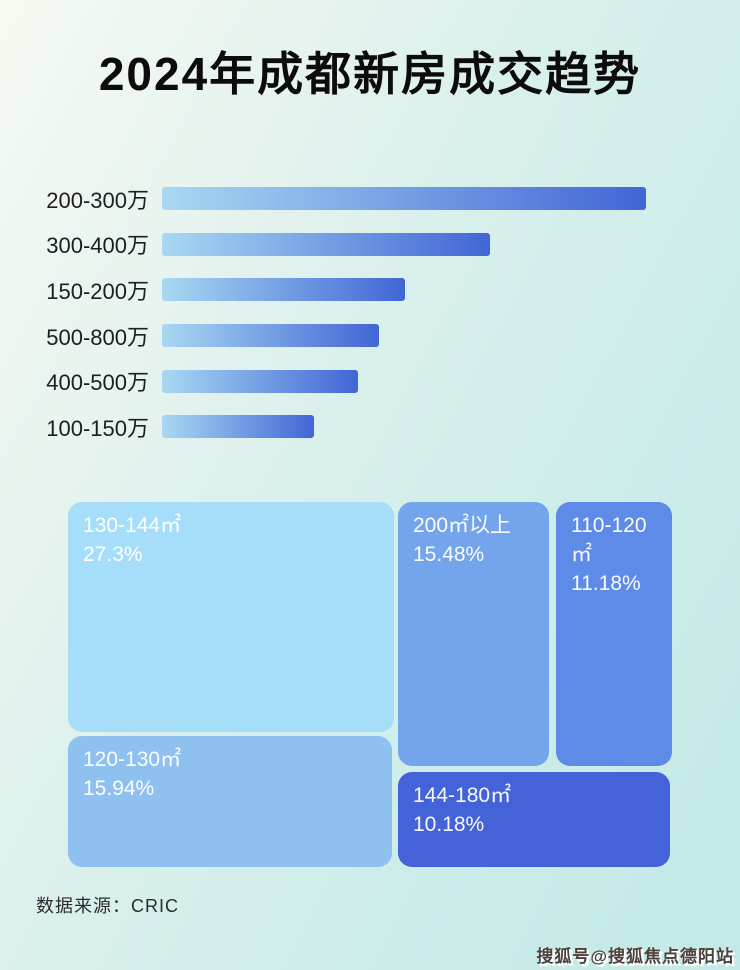  Describe the element at coordinates (449, 824) in the screenshot. I see `treemap-block-percent: 10.18%` at that location.